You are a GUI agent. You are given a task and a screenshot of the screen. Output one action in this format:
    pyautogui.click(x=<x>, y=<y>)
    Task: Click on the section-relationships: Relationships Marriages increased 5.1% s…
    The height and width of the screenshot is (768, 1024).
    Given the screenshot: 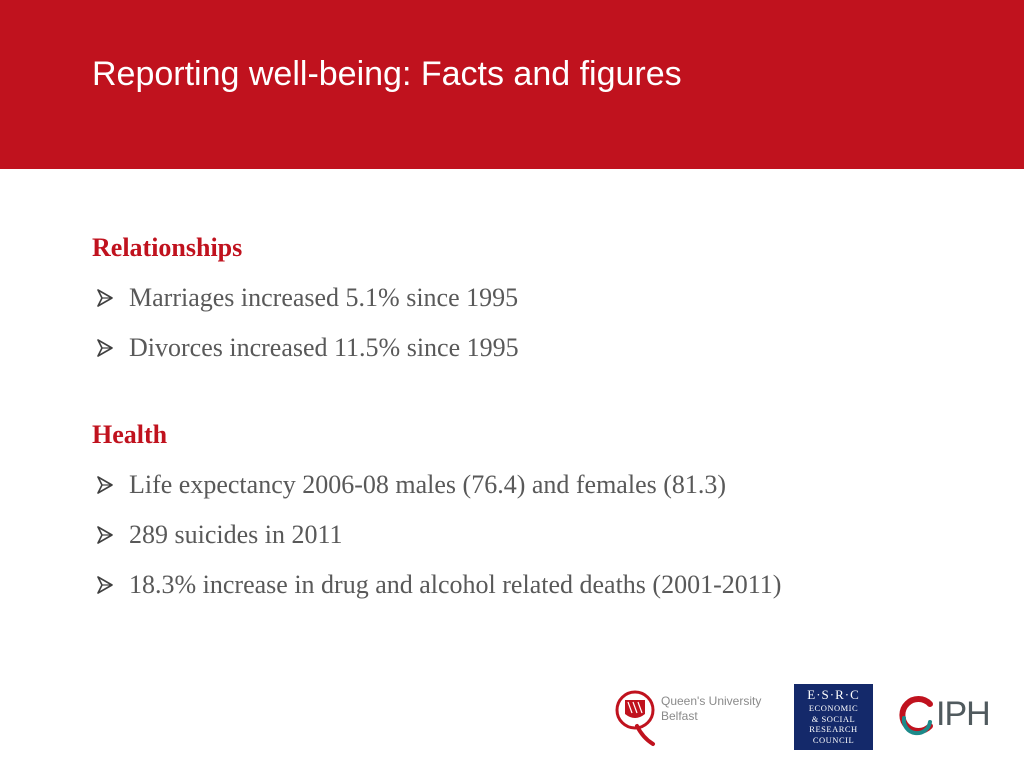 What is the action you would take?
    pyautogui.click(x=492, y=298)
    